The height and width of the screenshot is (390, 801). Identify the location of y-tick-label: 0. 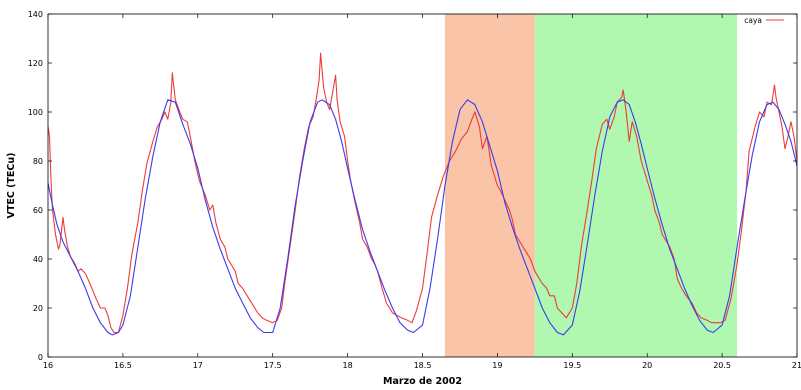
(40, 357).